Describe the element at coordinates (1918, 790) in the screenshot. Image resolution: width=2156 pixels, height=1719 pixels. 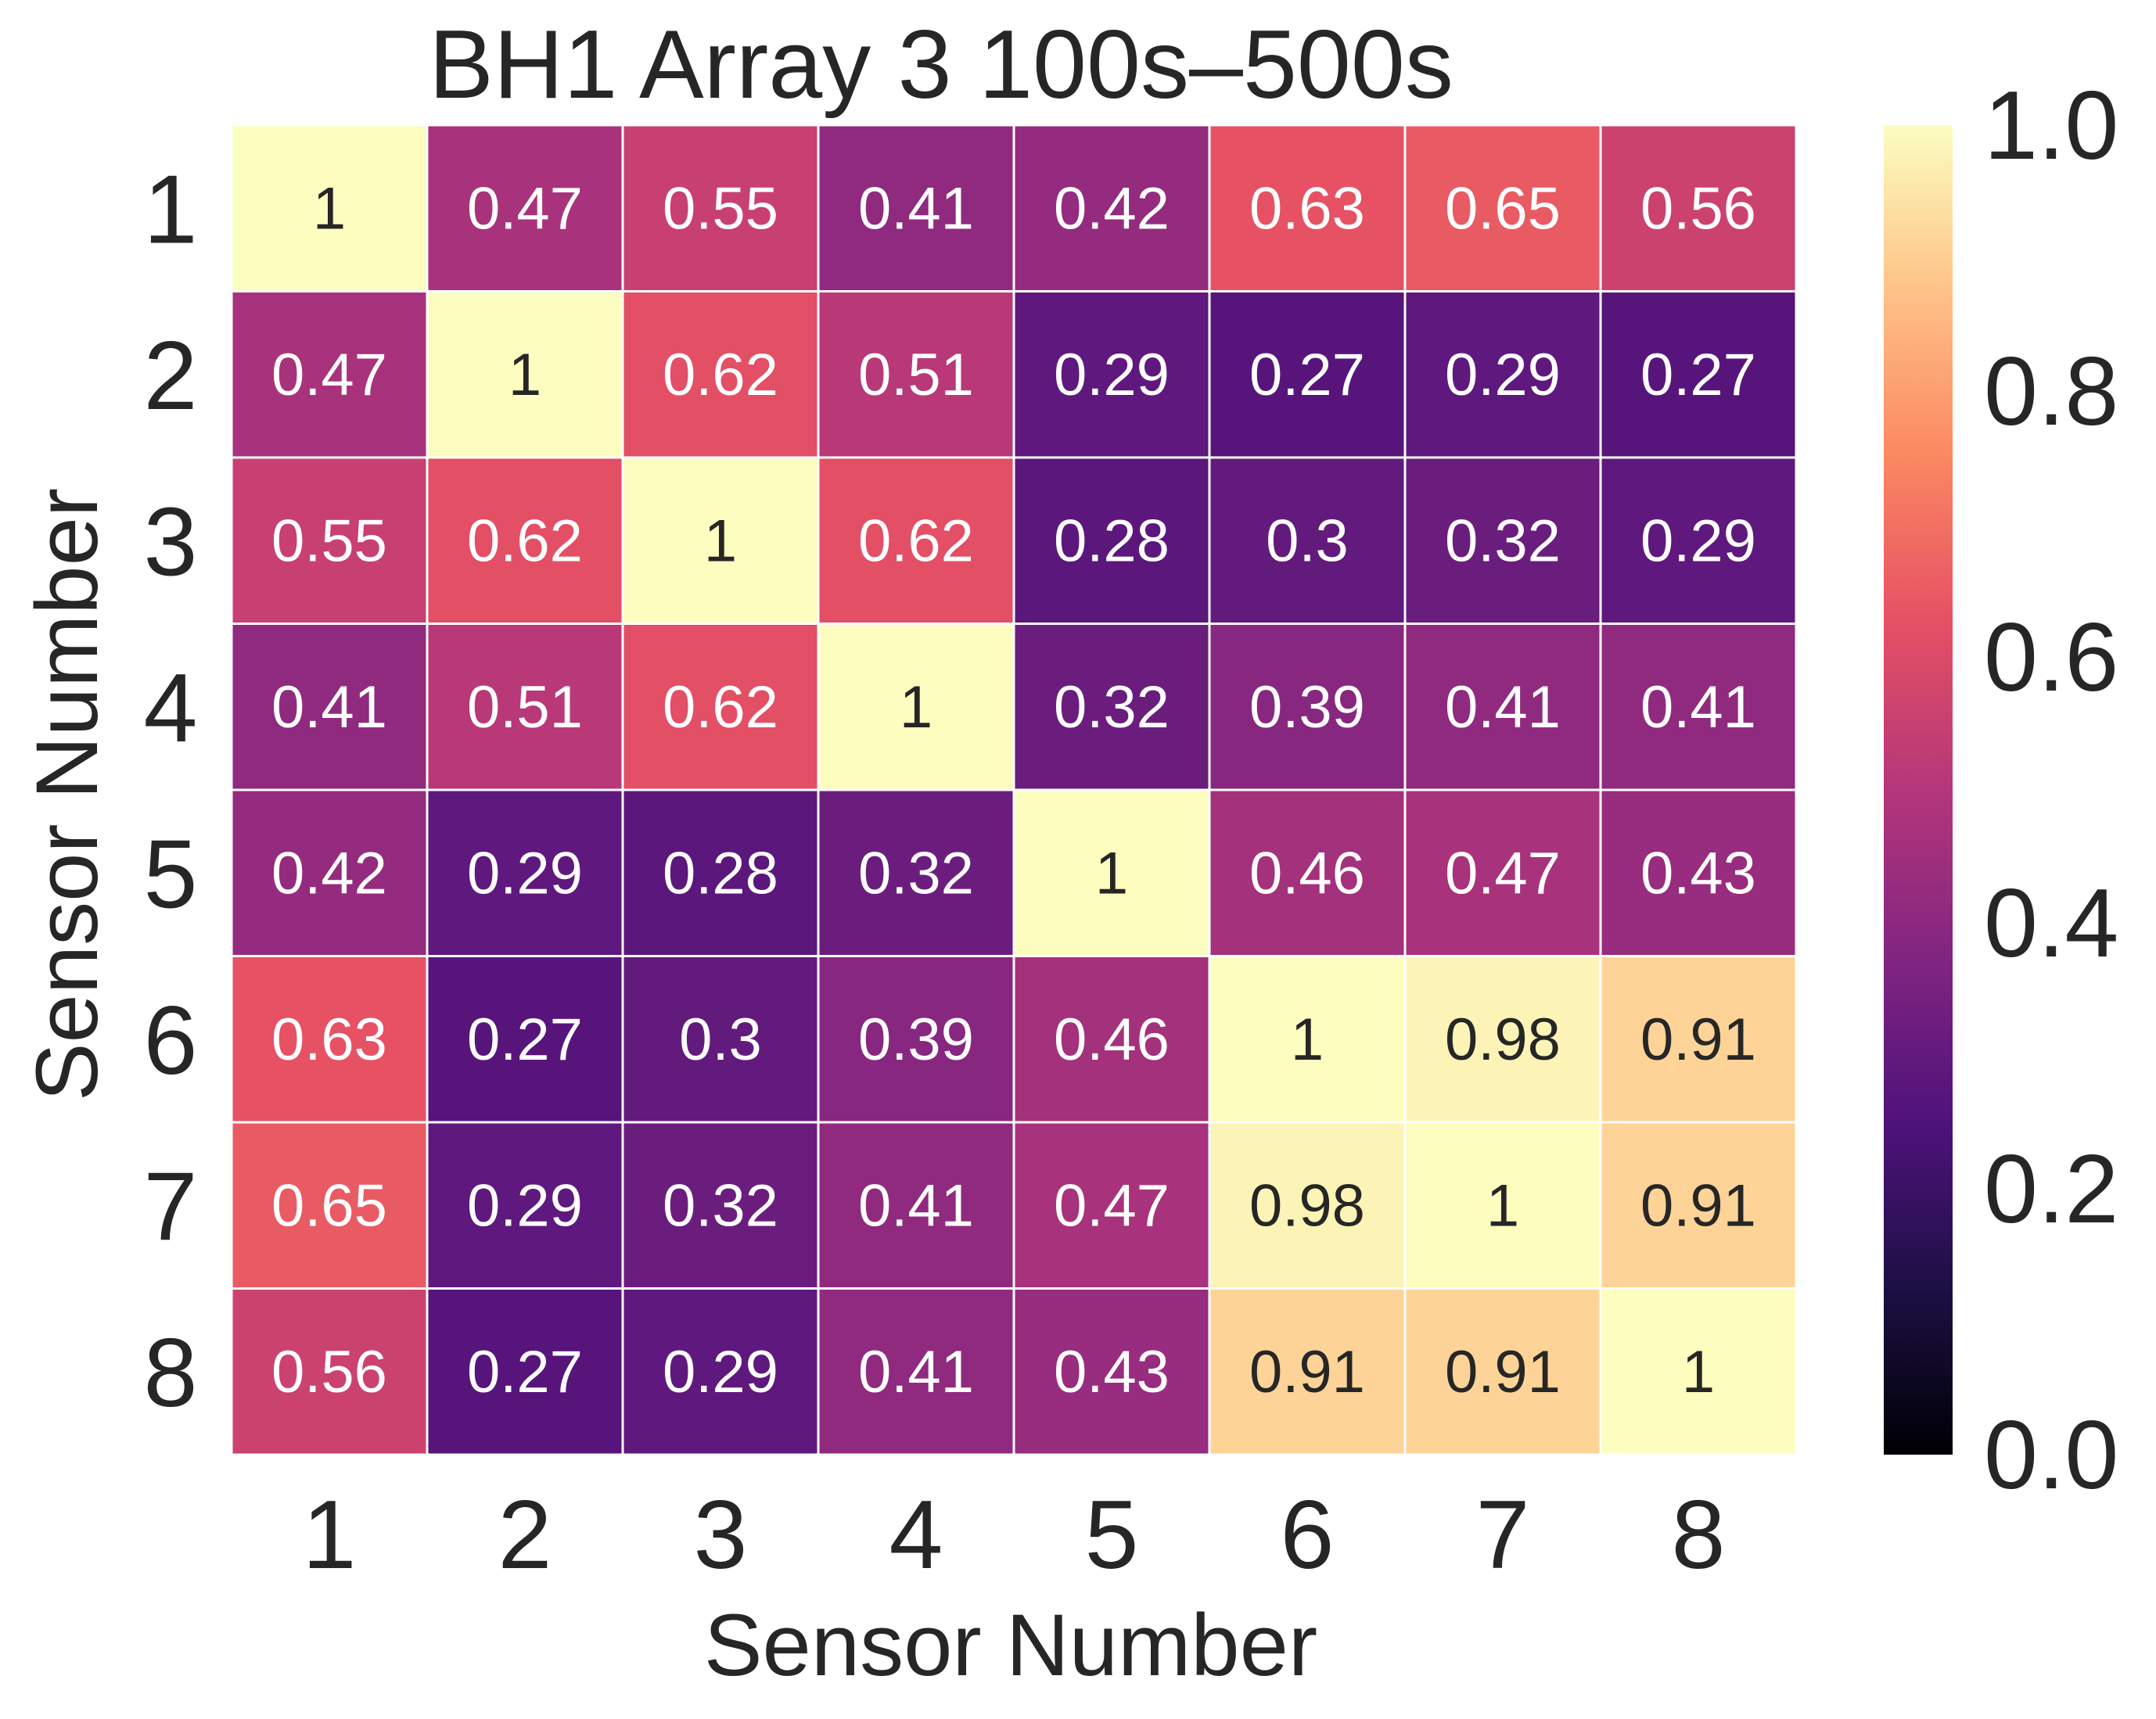
I see `colorbar` at that location.